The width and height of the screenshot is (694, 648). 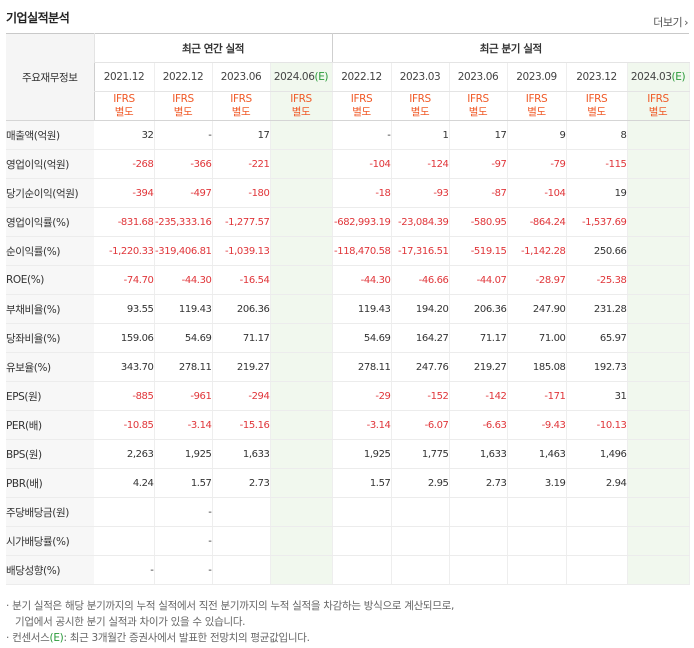 What do you see at coordinates (50, 135) in the screenshot?
I see `row-label: 매출액(억원)` at bounding box center [50, 135].